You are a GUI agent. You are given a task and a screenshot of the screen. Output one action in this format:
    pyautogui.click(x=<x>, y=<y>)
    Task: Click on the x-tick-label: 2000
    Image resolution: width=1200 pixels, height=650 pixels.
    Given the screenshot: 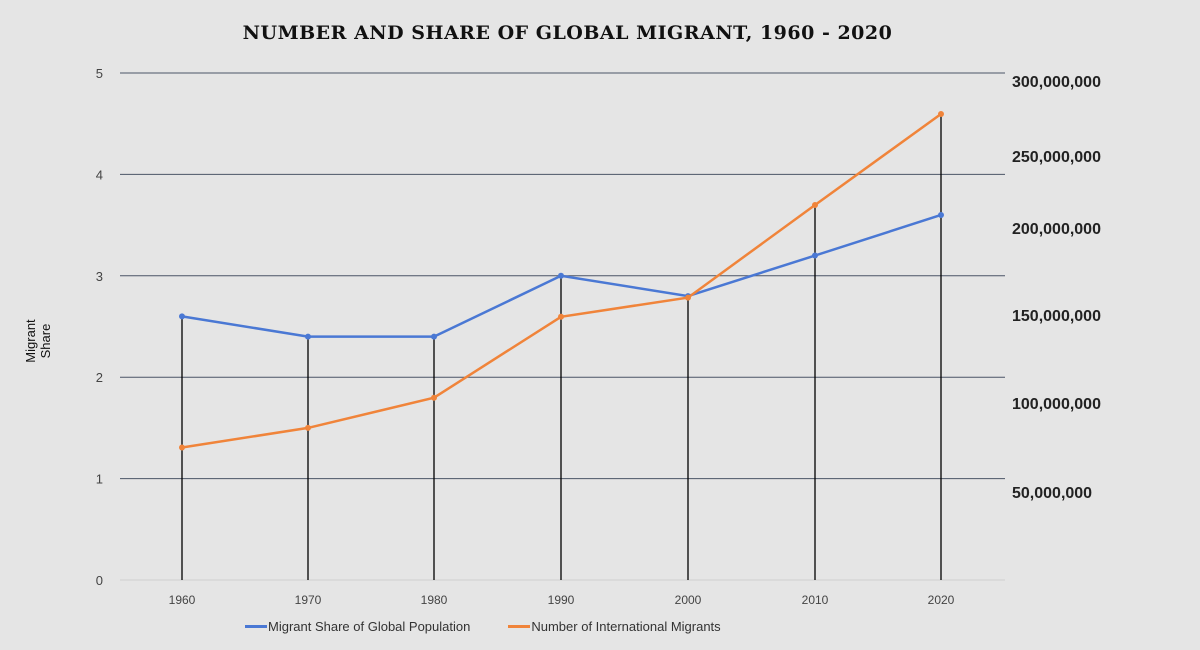 What is the action you would take?
    pyautogui.click(x=688, y=600)
    